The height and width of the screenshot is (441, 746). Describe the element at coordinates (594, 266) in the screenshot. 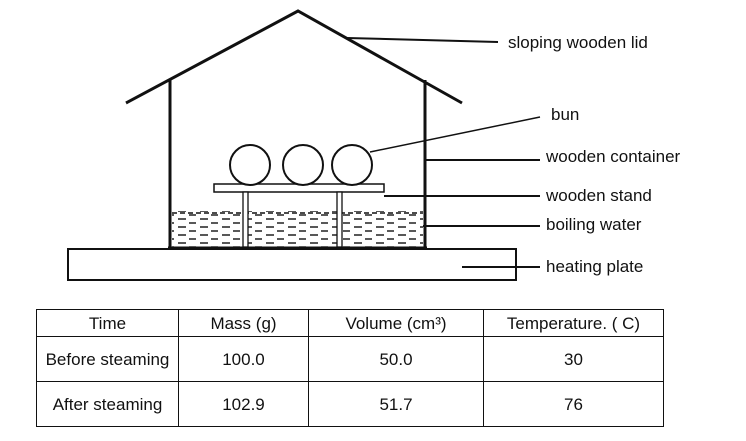

I see `label-plate: heating plate` at that location.